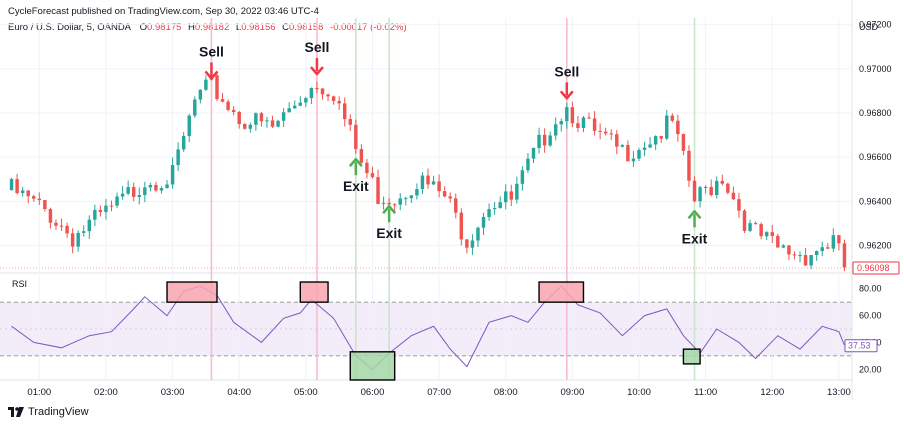 This screenshot has width=904, height=426. Describe the element at coordinates (39, 392) in the screenshot. I see `time-tick-label: 01:00` at that location.